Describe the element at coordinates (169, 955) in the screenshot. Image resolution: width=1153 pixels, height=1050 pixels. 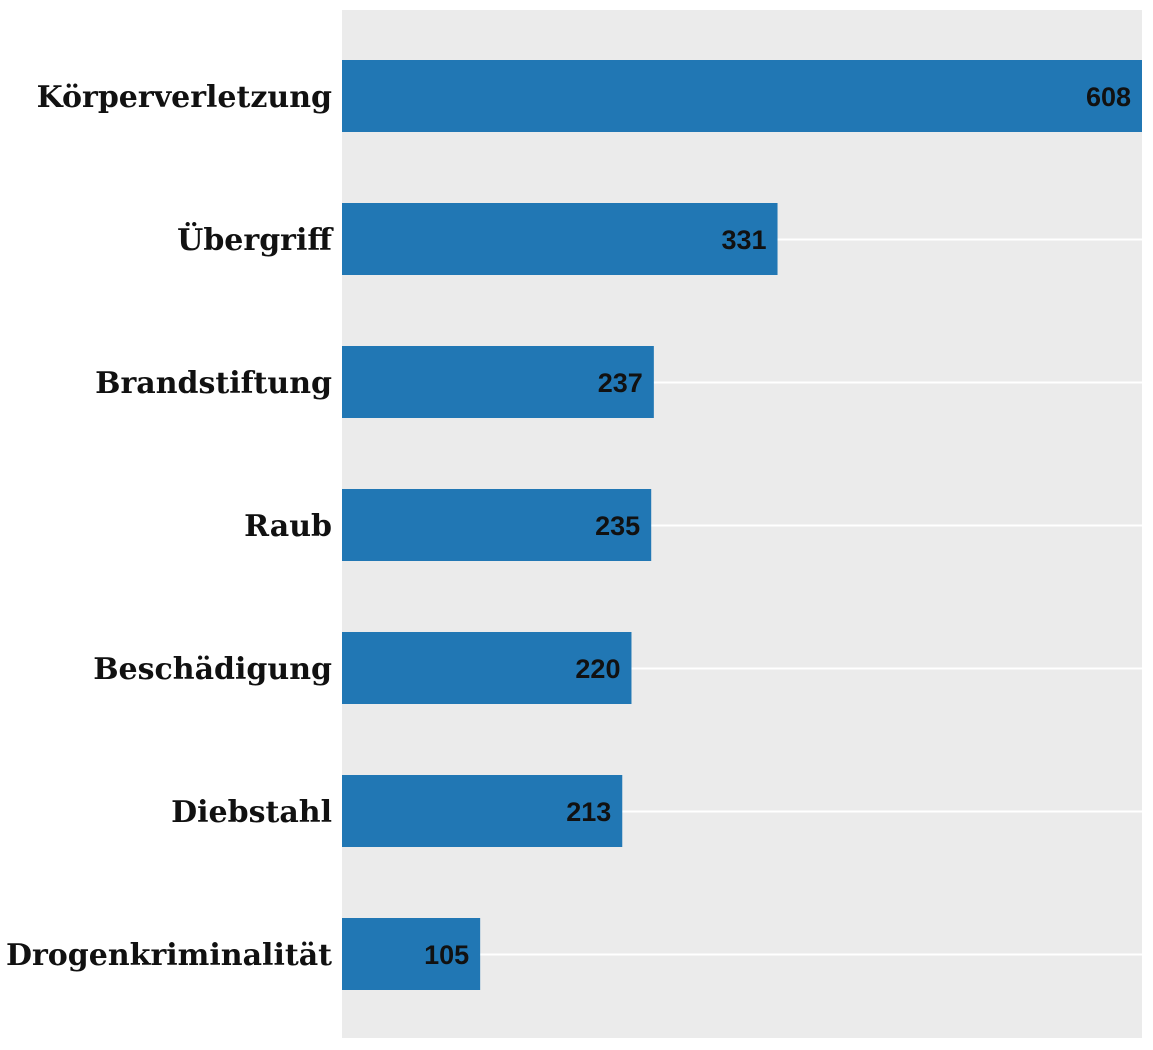
I see `category-label: Drogenkriminalität` at that location.